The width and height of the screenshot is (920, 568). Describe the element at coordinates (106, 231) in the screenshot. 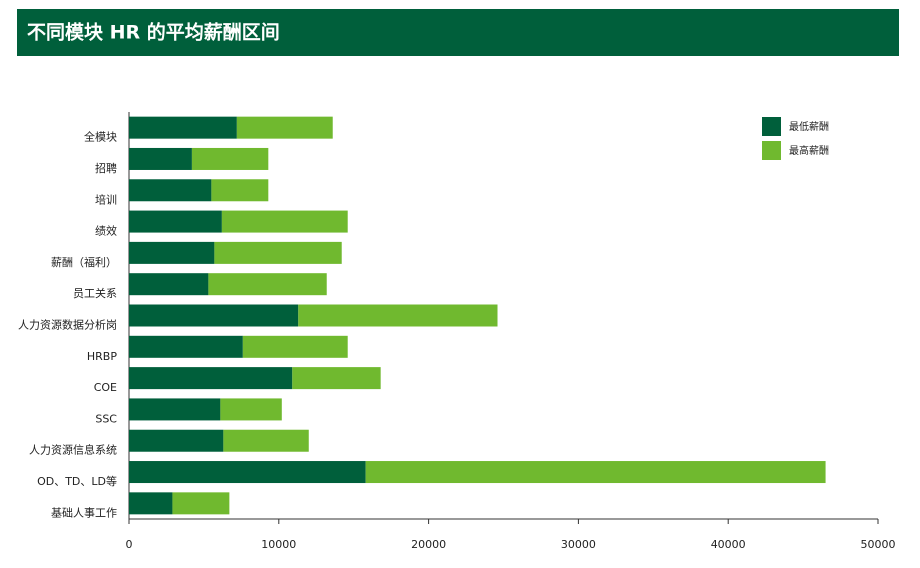

I see `y-tick-label: 绩效` at that location.